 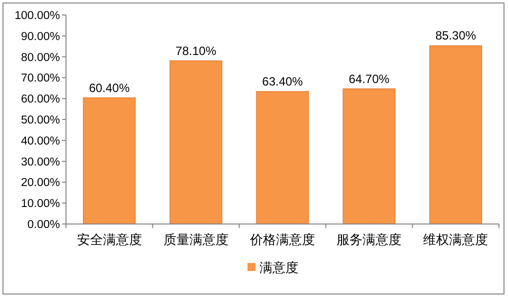 What do you see at coordinates (40, 204) in the screenshot?
I see `y-tick-label: 10.00%` at bounding box center [40, 204].